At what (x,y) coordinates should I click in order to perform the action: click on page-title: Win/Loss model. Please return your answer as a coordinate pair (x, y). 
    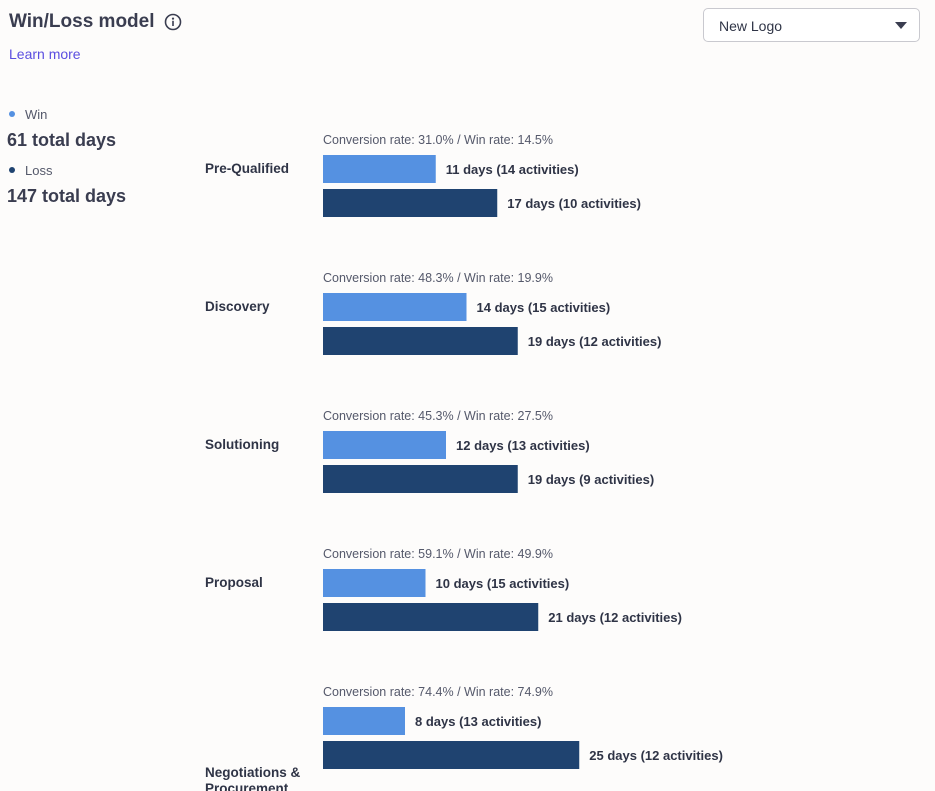
    Looking at the image, I should click on (95, 22).